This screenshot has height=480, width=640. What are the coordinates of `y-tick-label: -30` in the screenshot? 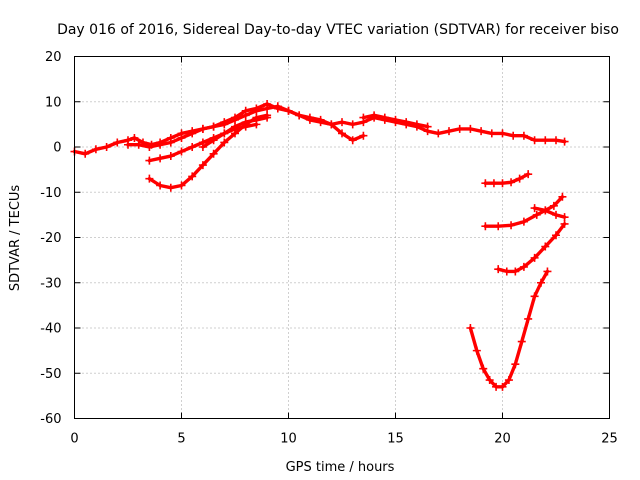 It's located at (50, 283).